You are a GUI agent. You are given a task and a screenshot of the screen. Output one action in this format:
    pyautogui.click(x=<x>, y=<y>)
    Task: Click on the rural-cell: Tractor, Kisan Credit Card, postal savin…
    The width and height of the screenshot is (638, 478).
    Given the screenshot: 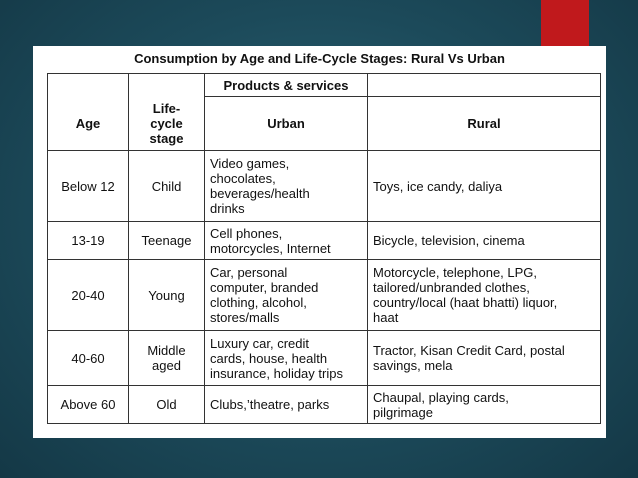 What is the action you would take?
    pyautogui.click(x=484, y=358)
    